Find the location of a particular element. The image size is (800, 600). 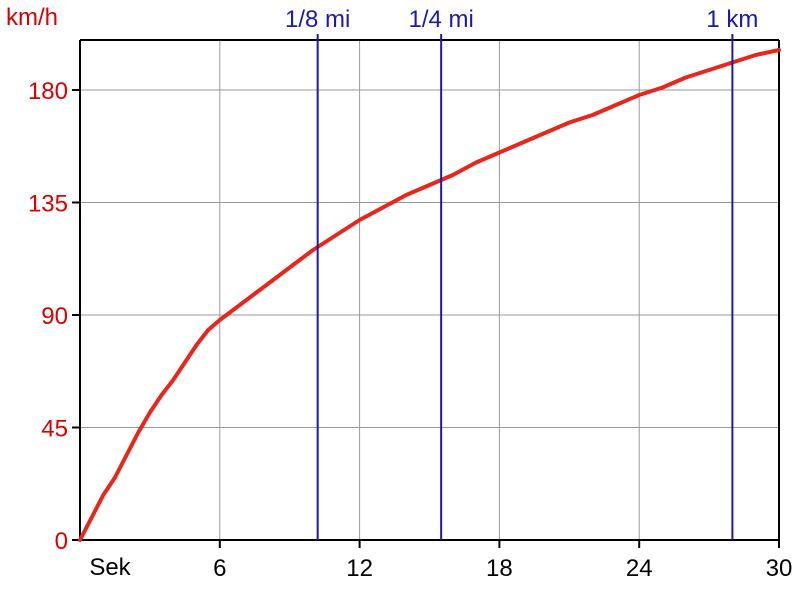

y-axis-label: km/h is located at coordinates (32, 17).